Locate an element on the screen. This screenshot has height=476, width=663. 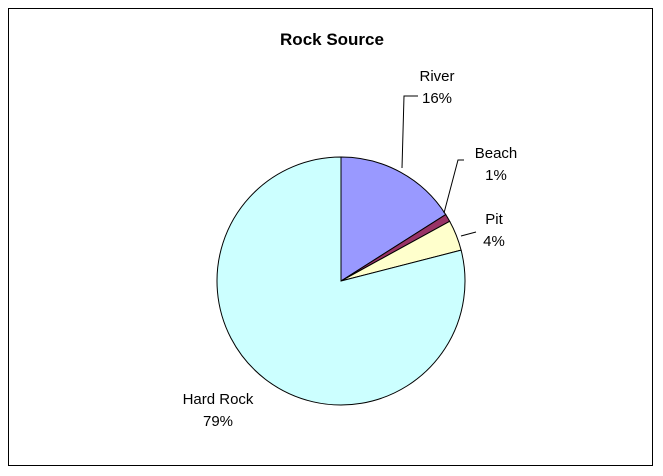
slice-value-beach: 1% is located at coordinates (496, 175).